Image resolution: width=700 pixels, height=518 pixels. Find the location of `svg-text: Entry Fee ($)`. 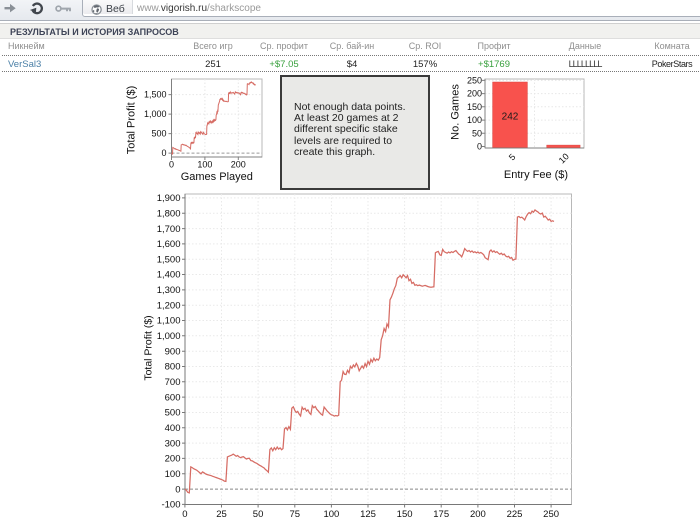

svg-text: Entry Fee ($) is located at coordinates (536, 175).